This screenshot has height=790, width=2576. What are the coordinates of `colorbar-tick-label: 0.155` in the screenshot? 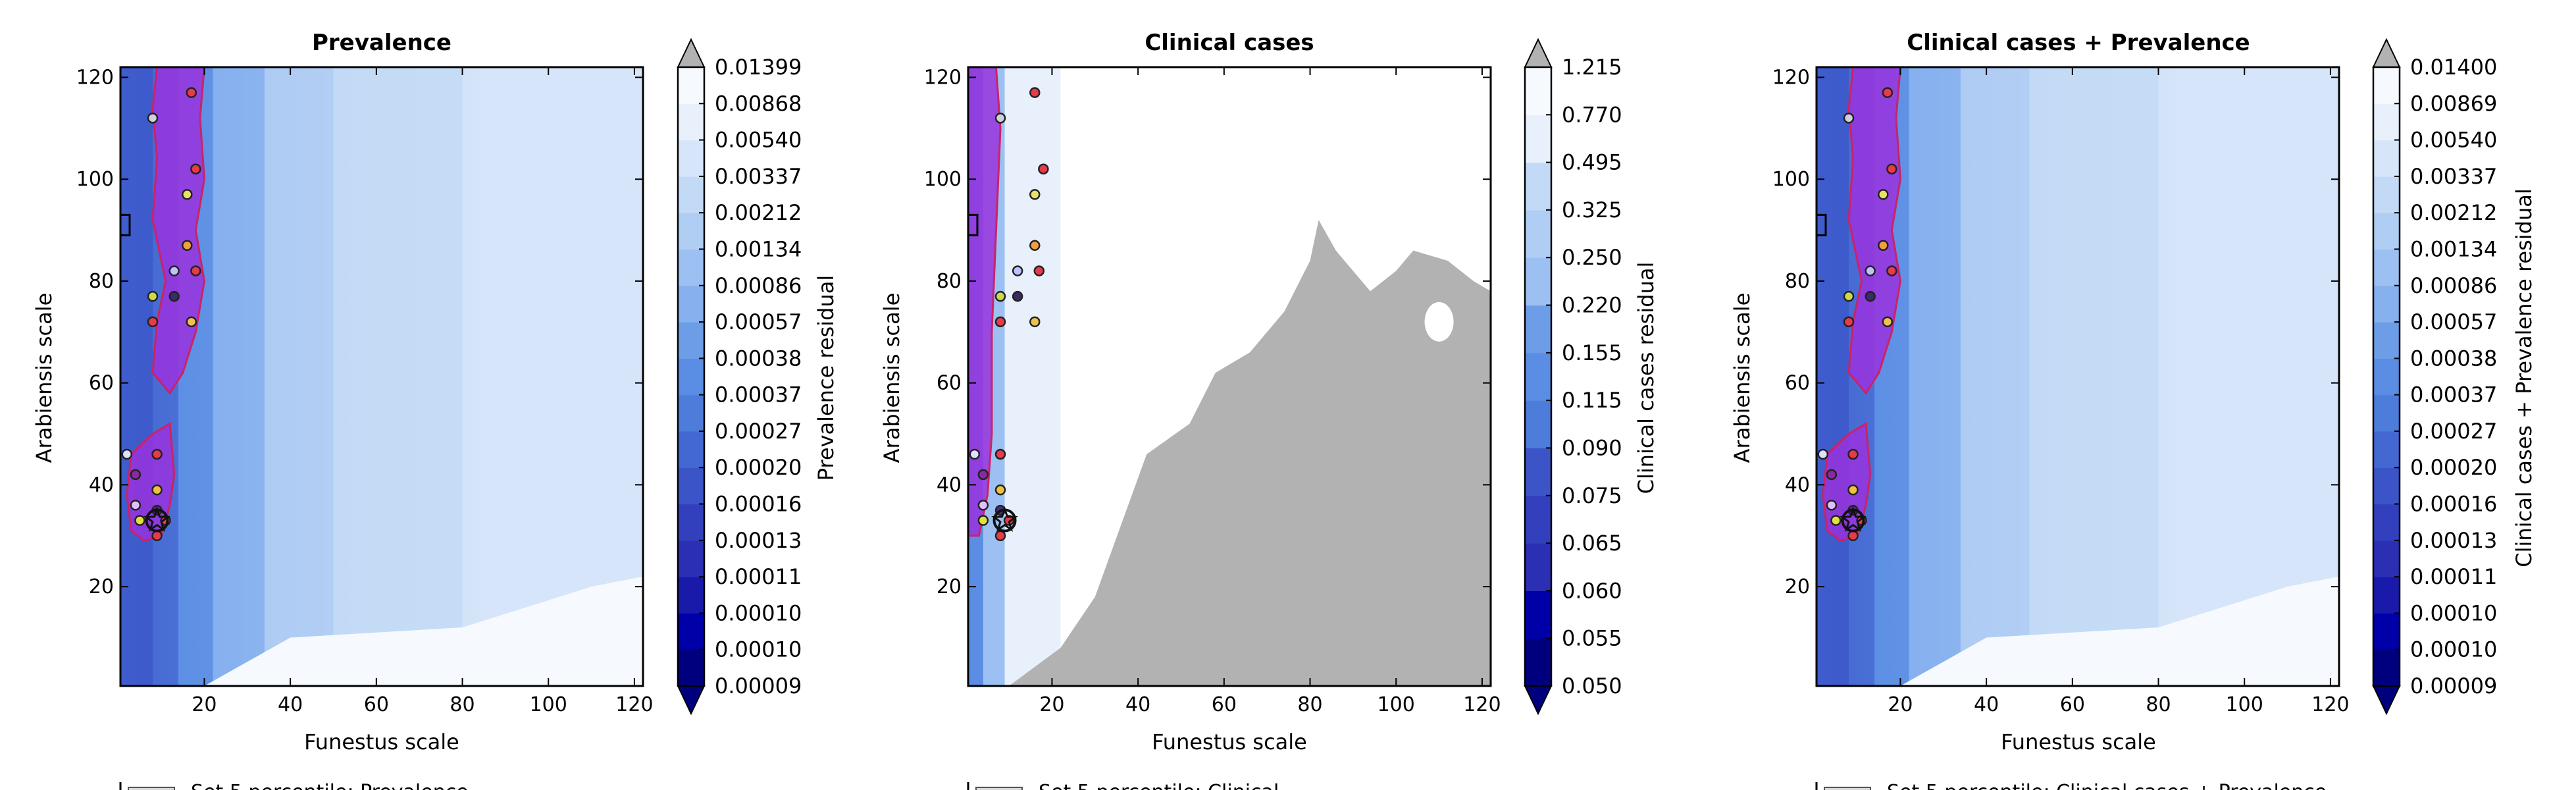 It's located at (1592, 352).